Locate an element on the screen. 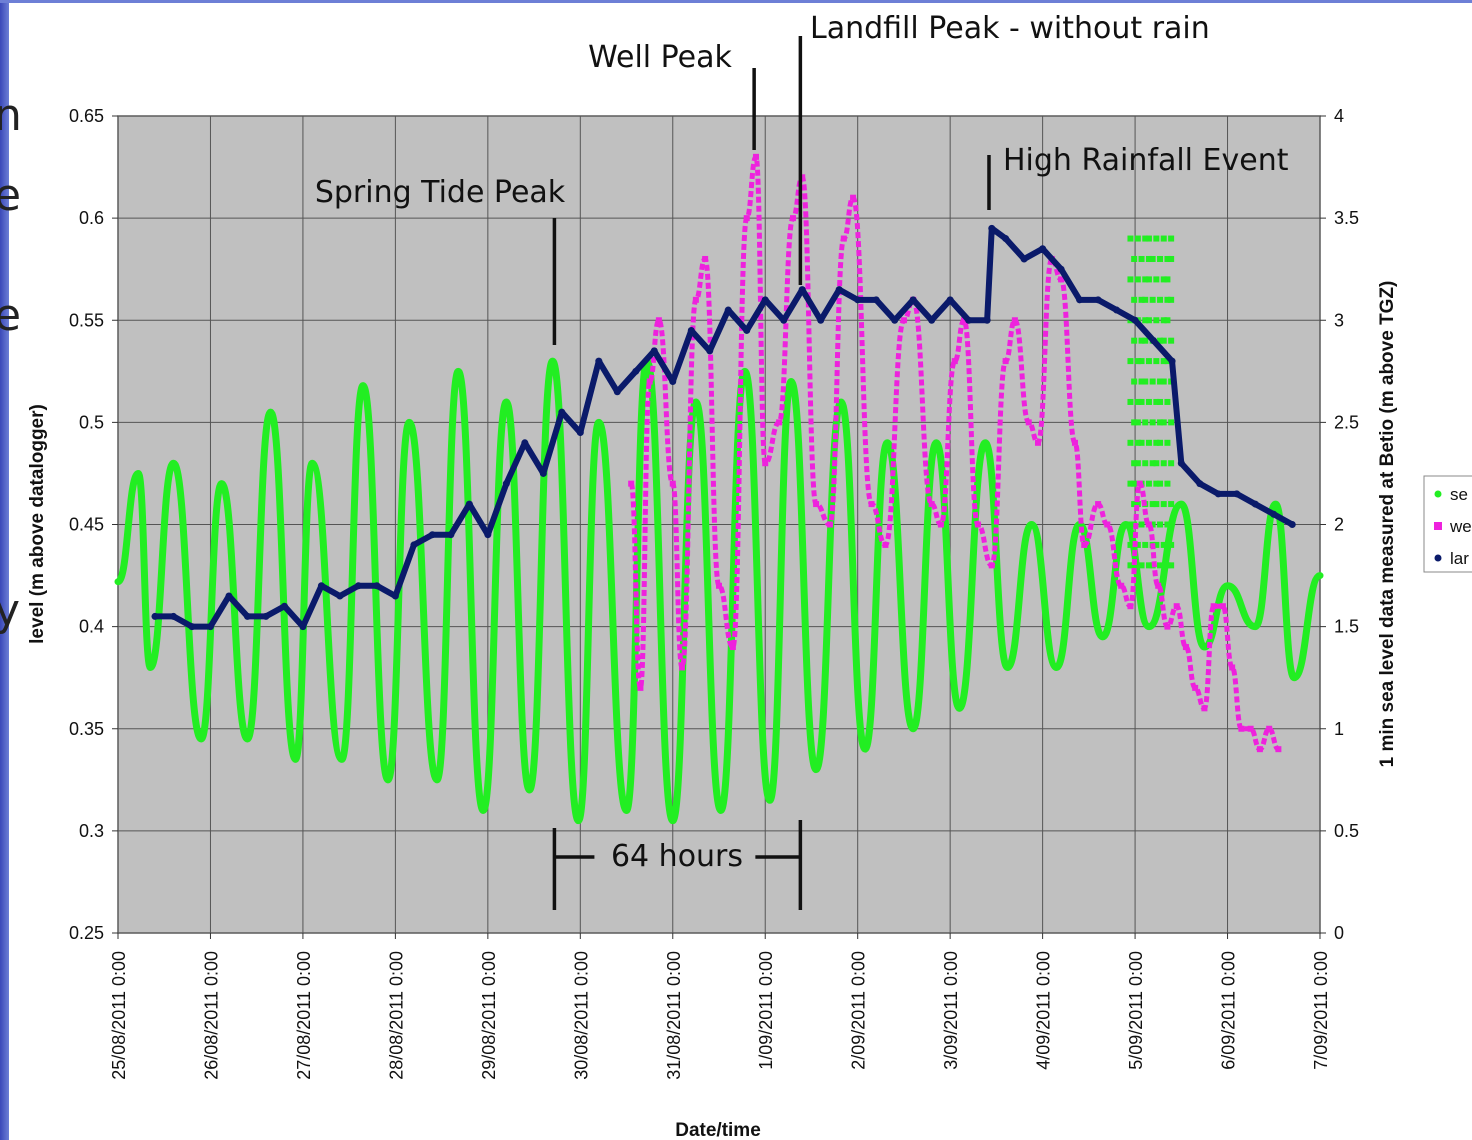 The width and height of the screenshot is (1472, 1140). y2-tick-label: 0.5 is located at coordinates (1346, 831).